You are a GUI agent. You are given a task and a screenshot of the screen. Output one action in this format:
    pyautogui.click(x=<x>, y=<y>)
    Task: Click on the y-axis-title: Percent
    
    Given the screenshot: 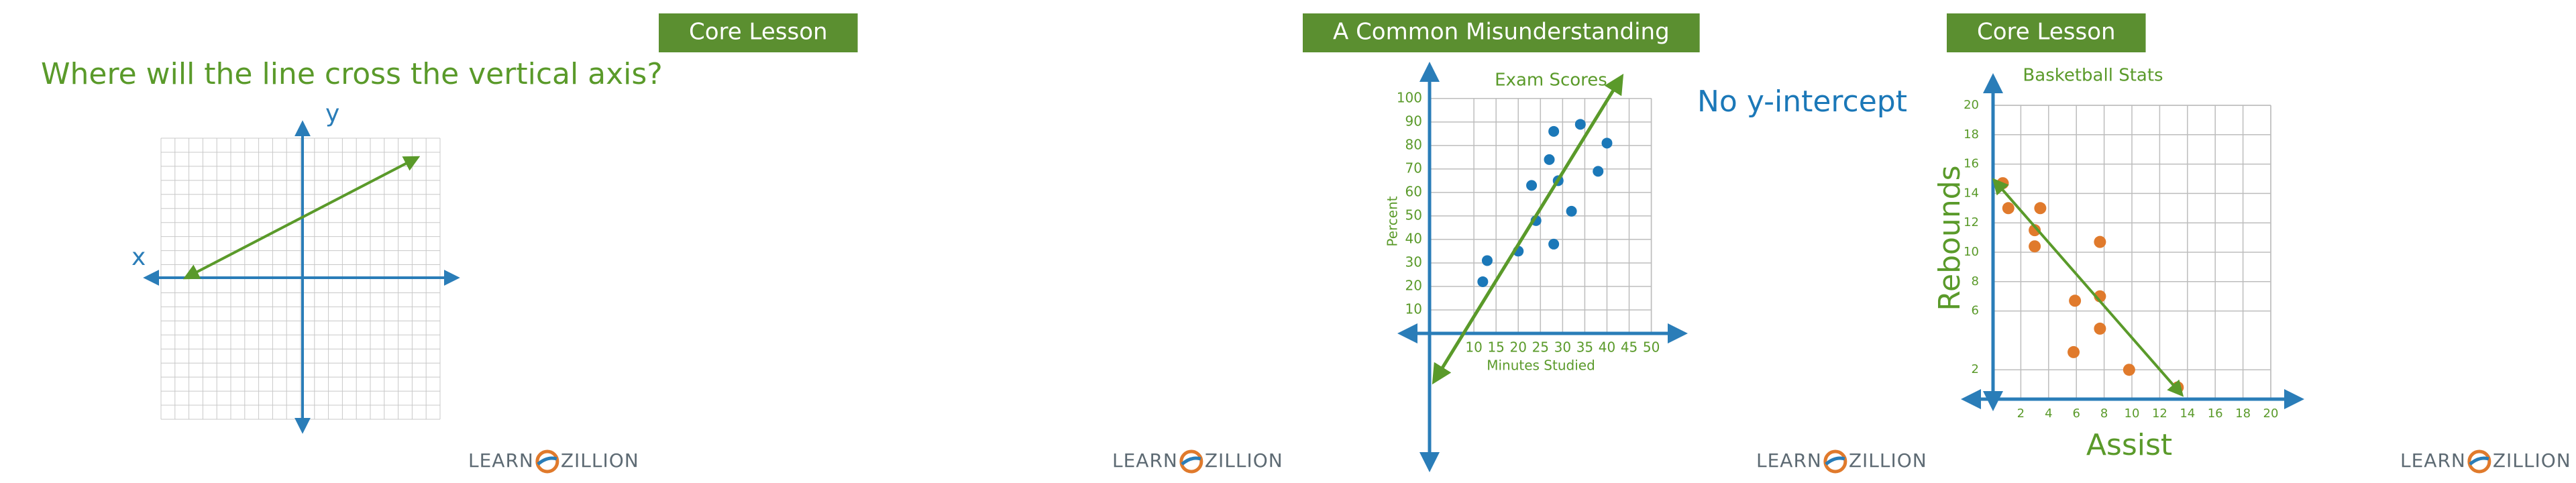 What is the action you would take?
    pyautogui.click(x=1393, y=221)
    